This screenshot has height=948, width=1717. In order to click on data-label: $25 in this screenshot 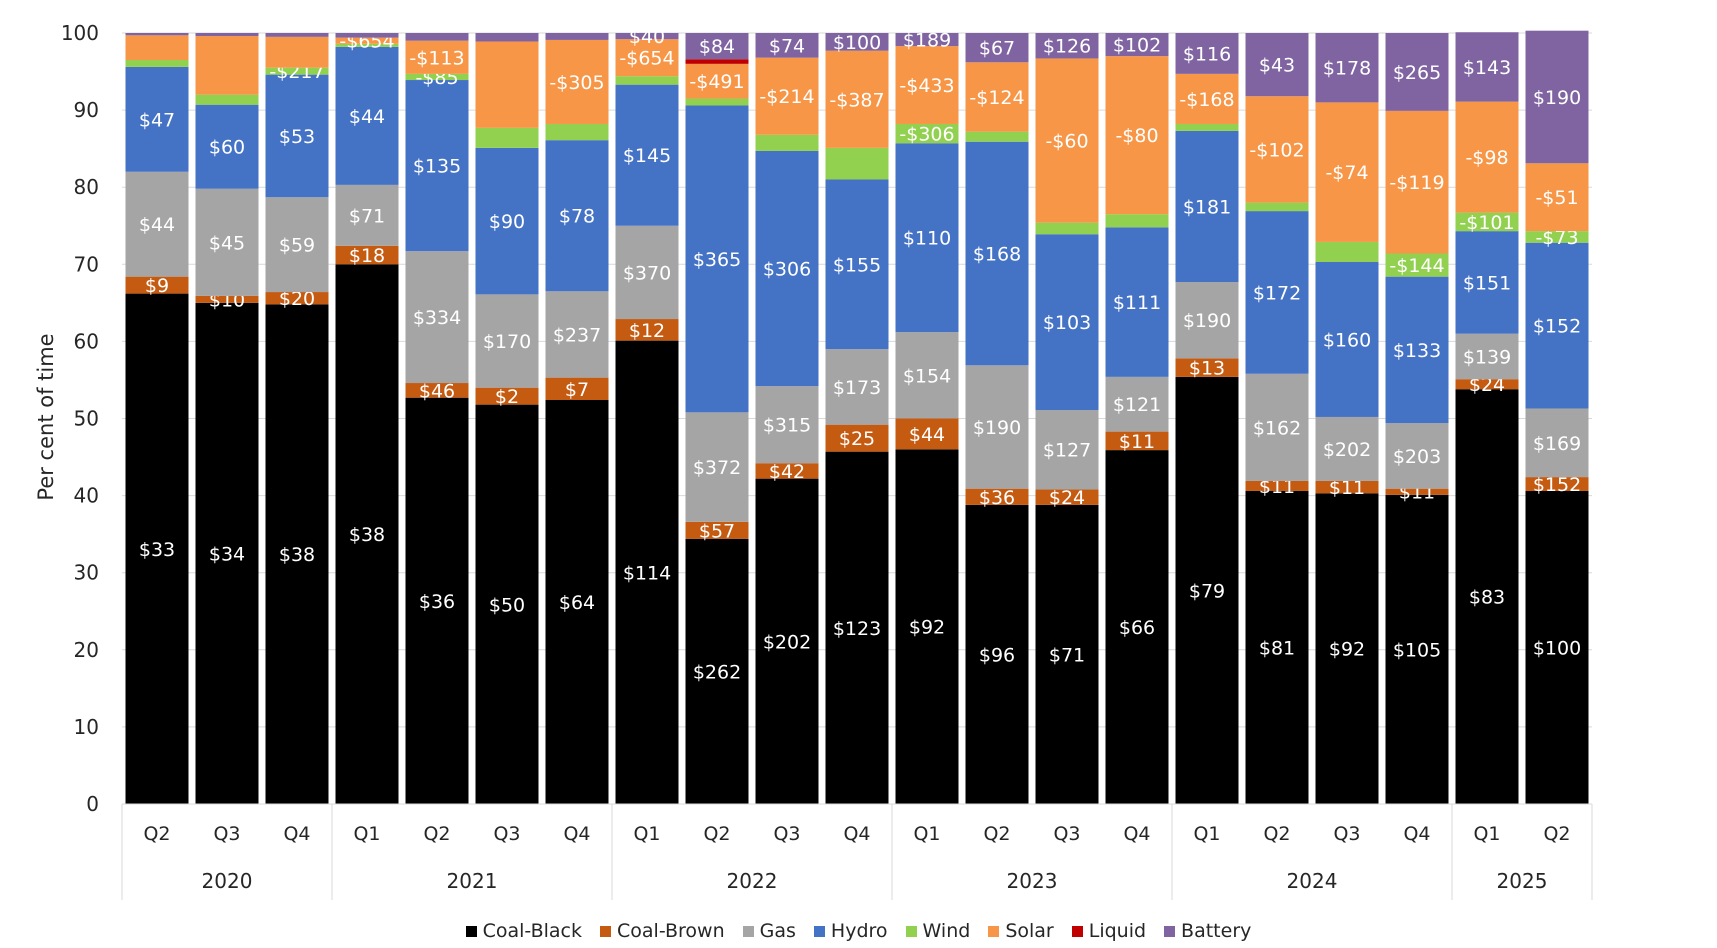, I will do `click(857, 439)`.